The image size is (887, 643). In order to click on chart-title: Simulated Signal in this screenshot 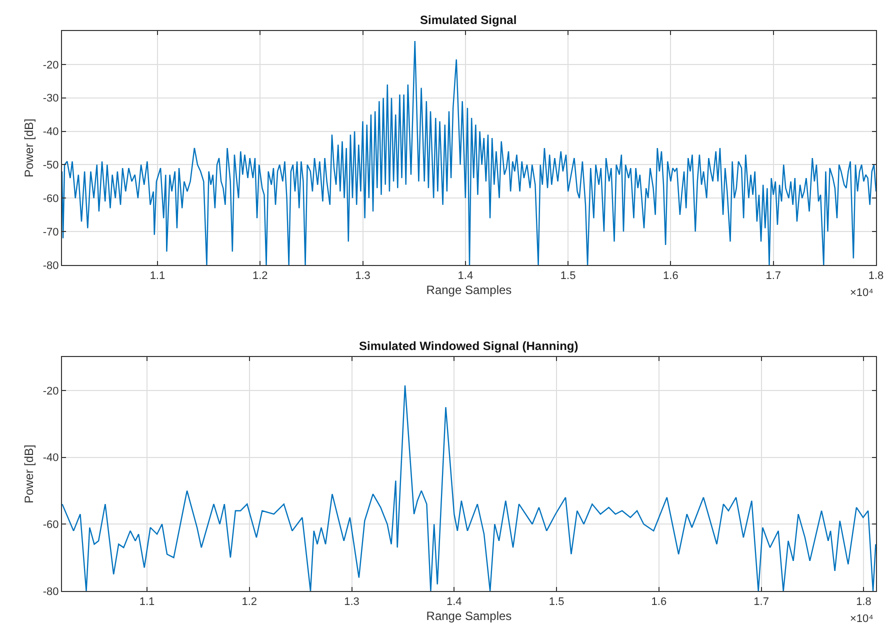, I will do `click(468, 20)`.